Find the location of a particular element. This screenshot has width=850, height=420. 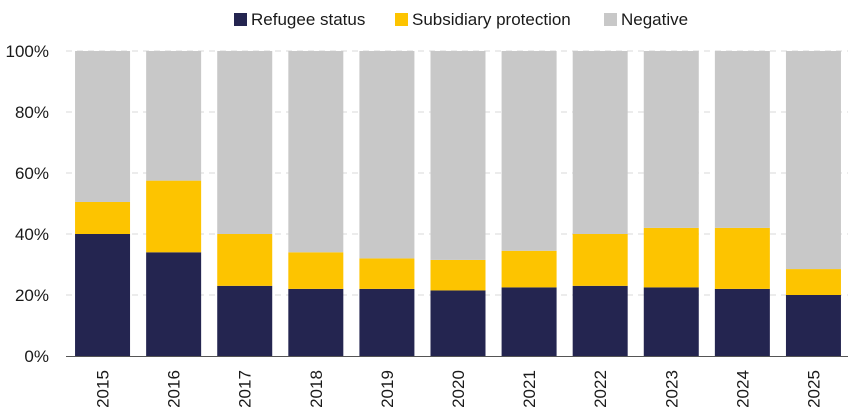

y-tick-label: 40% is located at coordinates (32, 234).